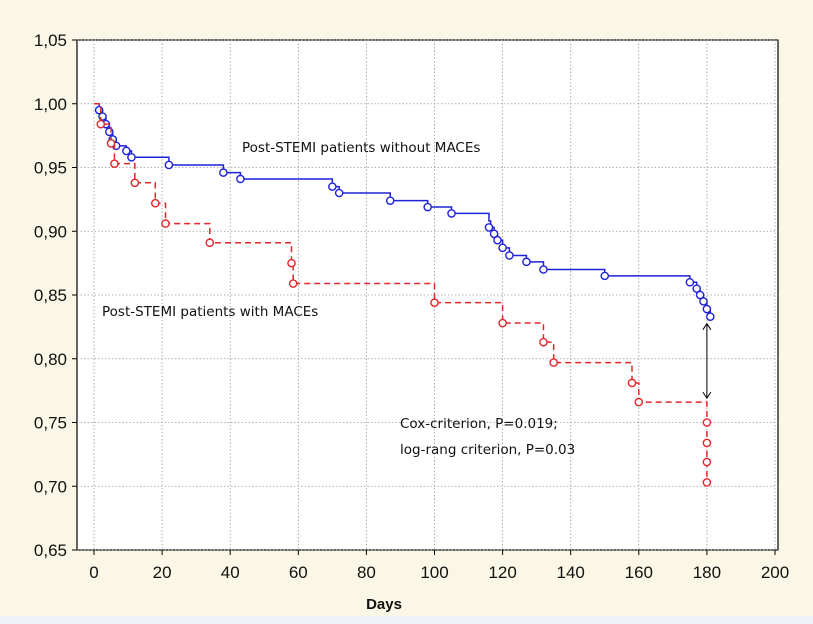 Image resolution: width=813 pixels, height=624 pixels. I want to click on x-tick-label: 200, so click(775, 572).